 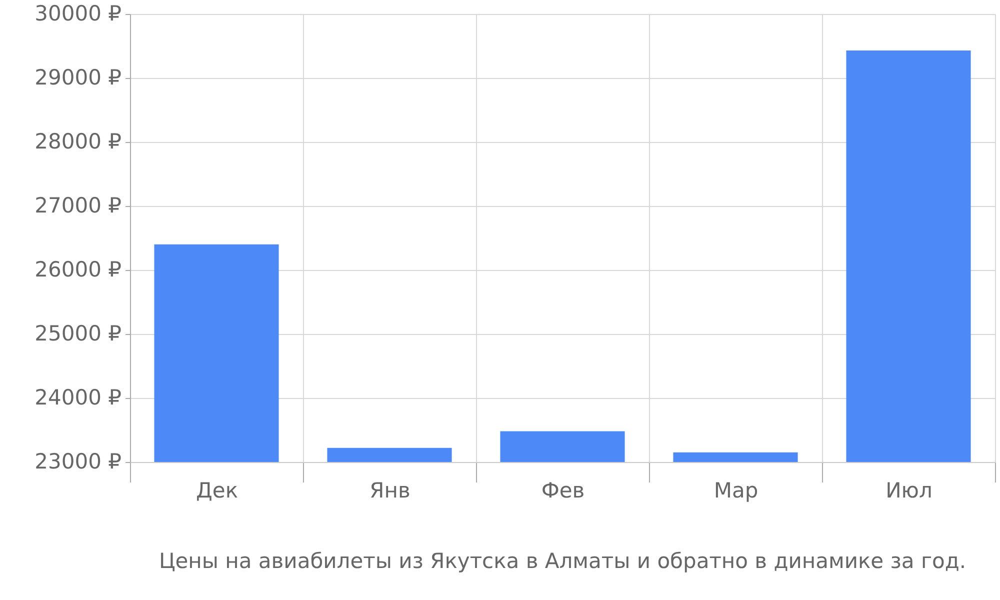 What do you see at coordinates (736, 490) in the screenshot?
I see `x-tick-label: Мар` at bounding box center [736, 490].